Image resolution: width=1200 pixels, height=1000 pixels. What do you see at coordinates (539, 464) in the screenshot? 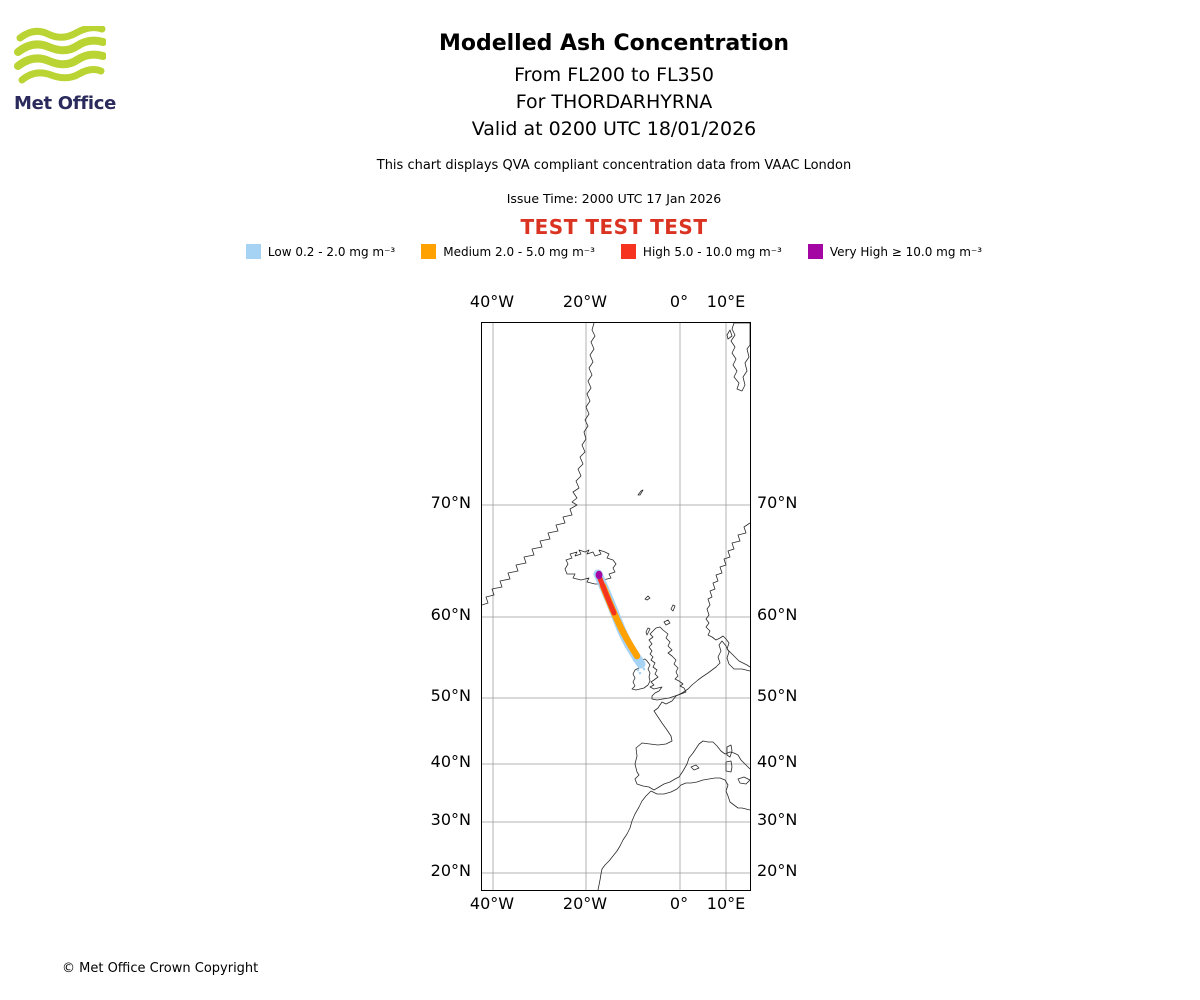
I see `coastline-greenland` at bounding box center [539, 464].